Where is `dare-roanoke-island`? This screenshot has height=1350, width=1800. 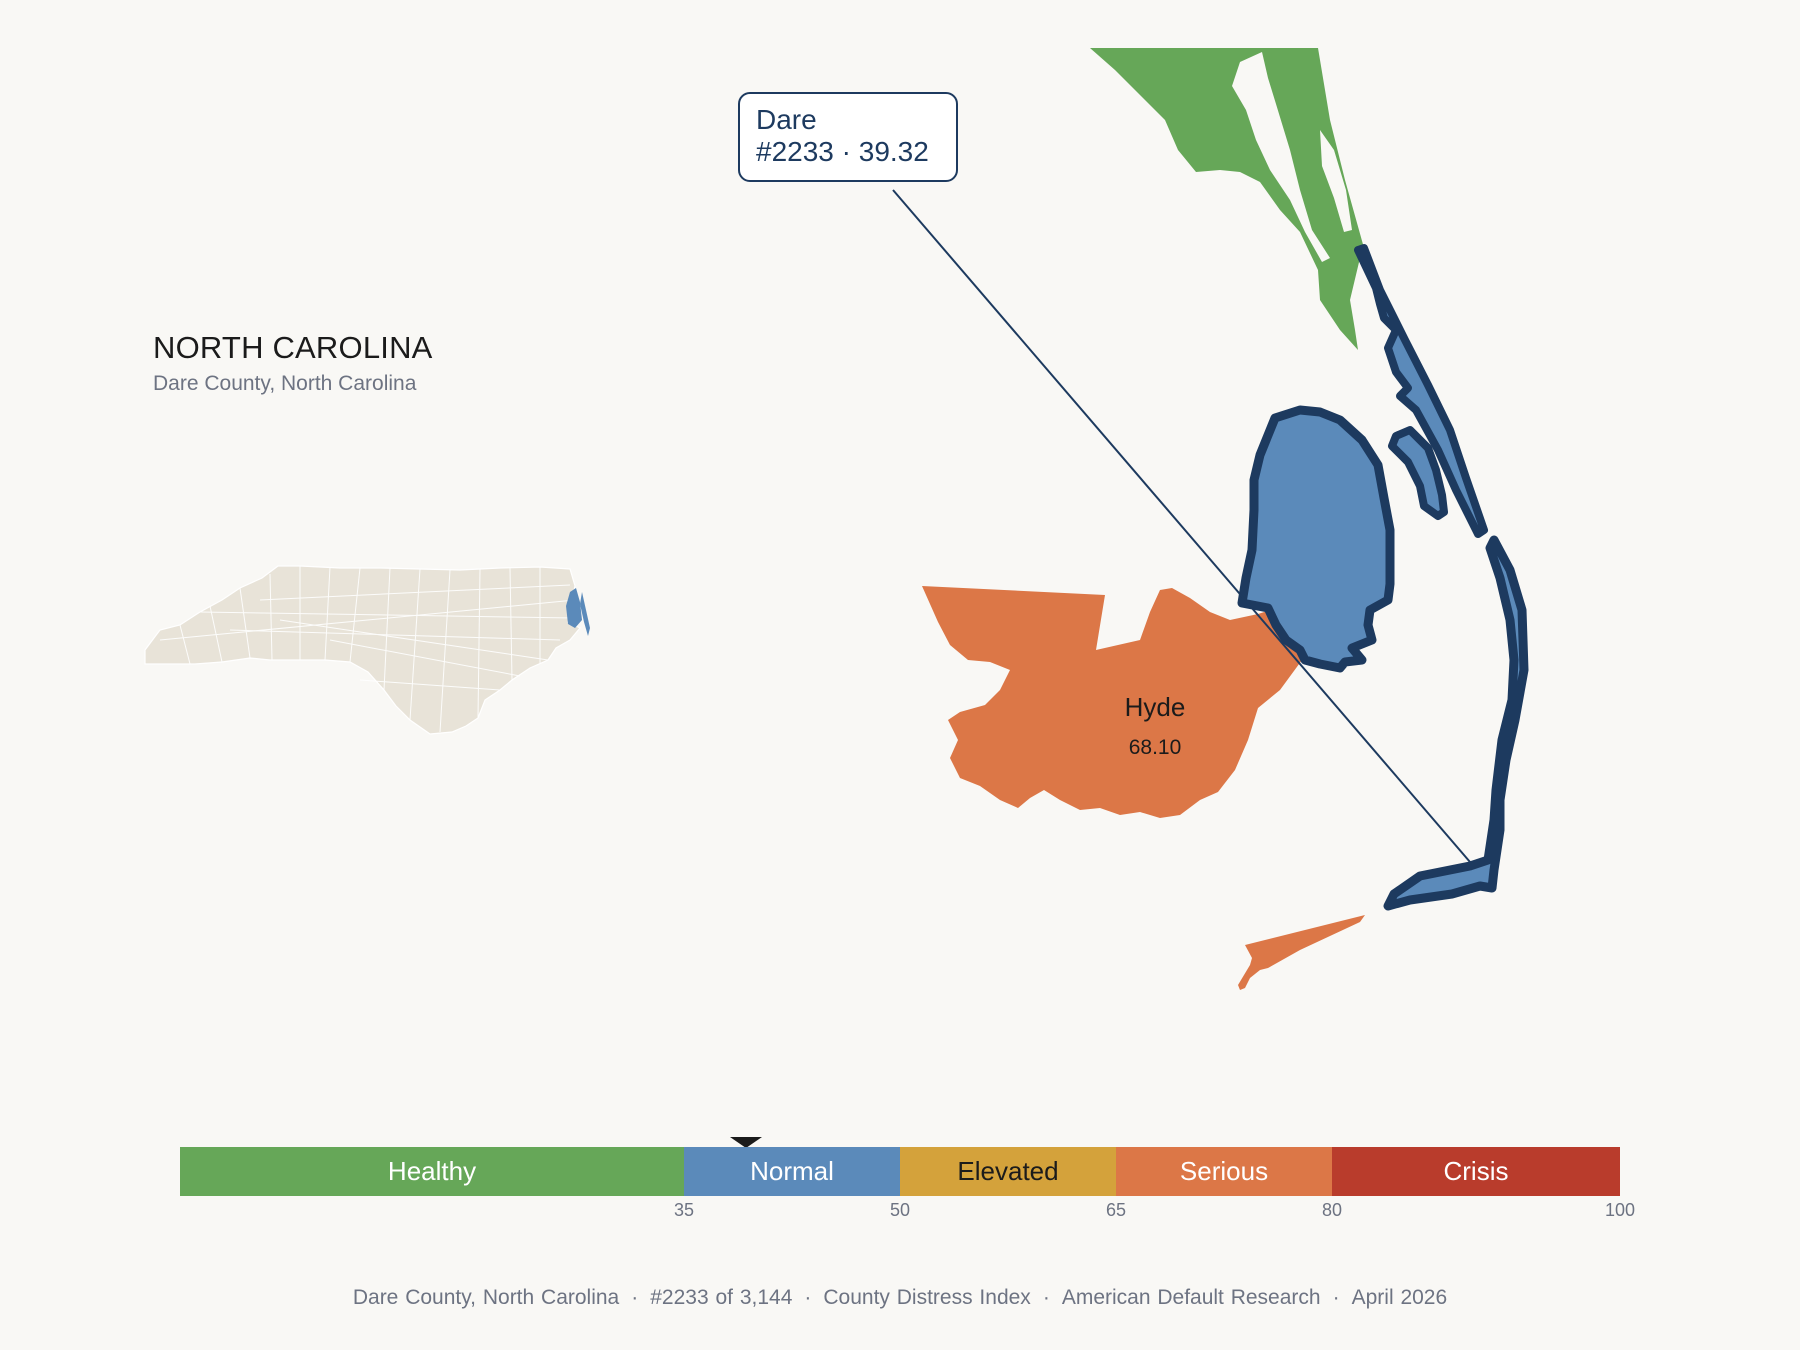 dare-roanoke-island is located at coordinates (1418, 473).